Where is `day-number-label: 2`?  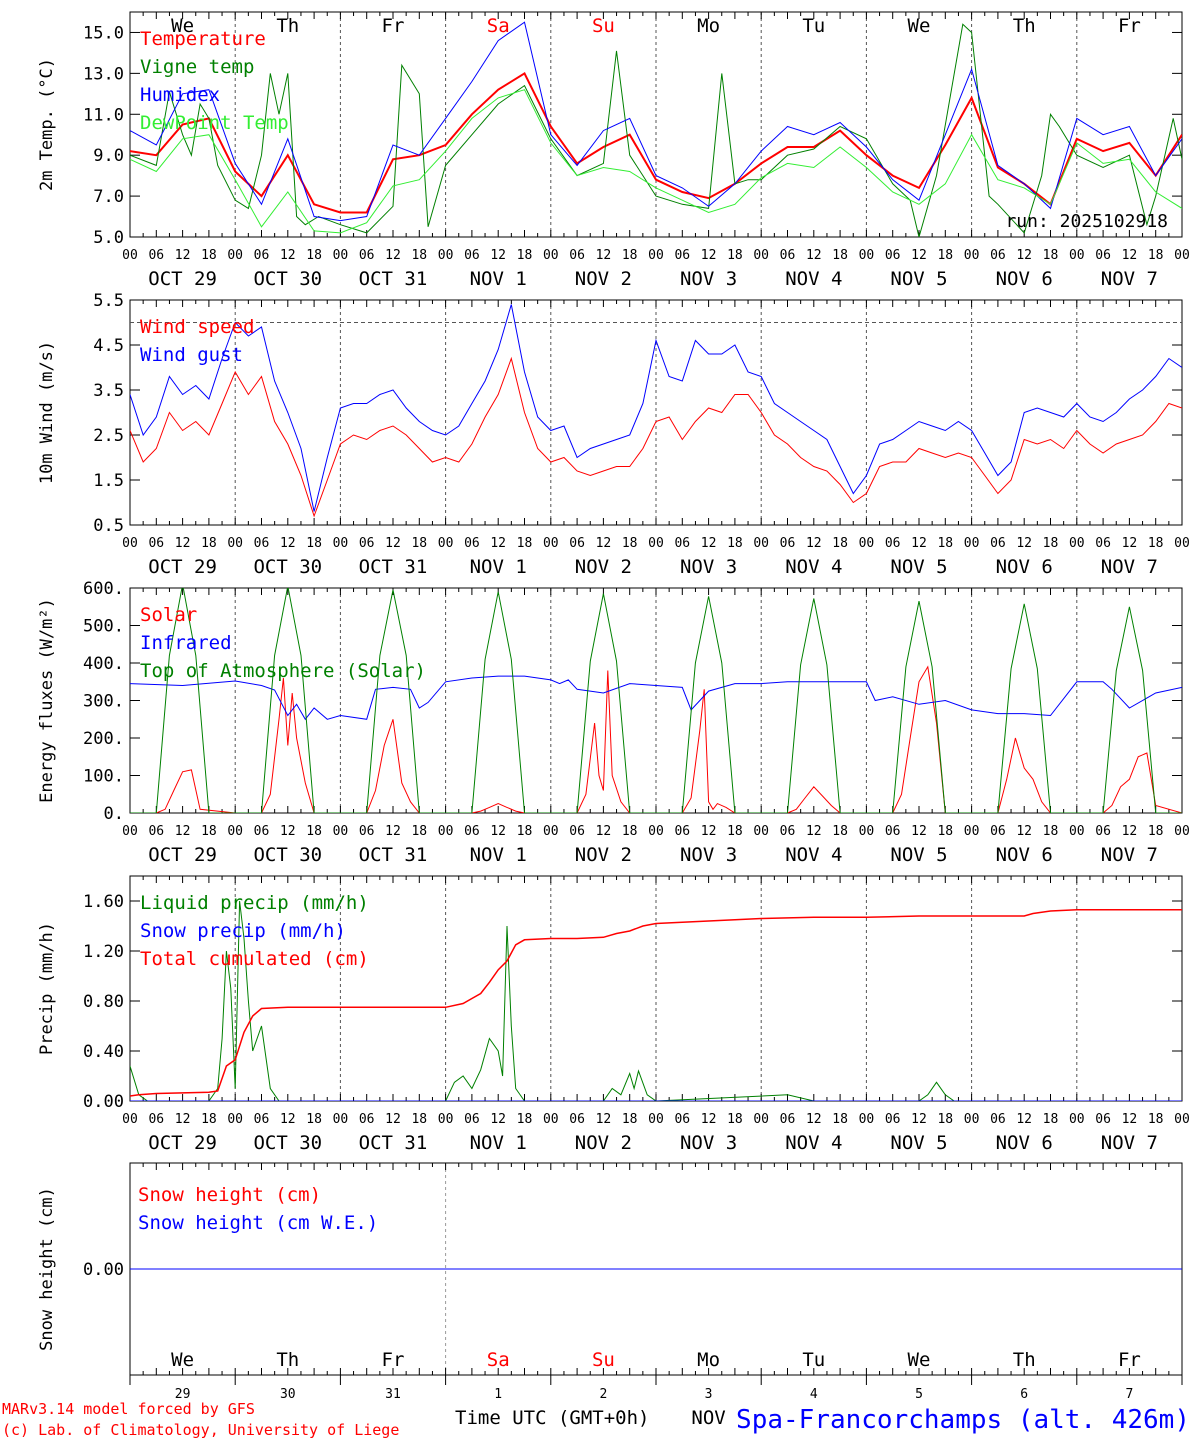
day-number-label: 2 is located at coordinates (603, 1394).